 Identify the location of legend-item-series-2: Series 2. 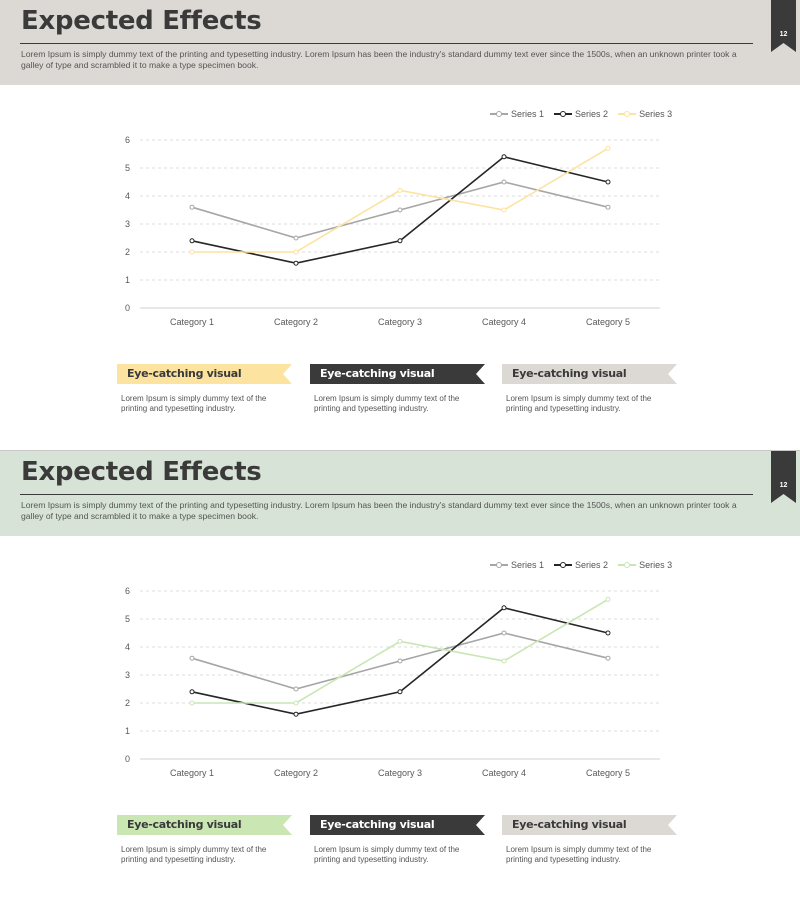
(581, 114).